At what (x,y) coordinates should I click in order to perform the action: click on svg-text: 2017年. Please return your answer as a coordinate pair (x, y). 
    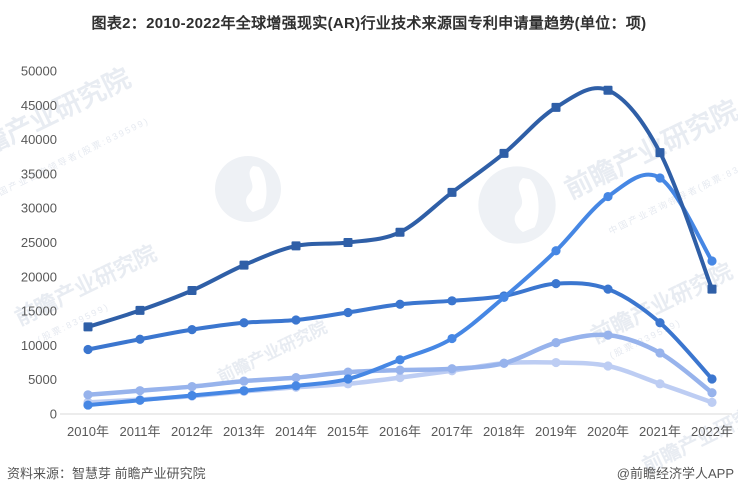
    Looking at the image, I should click on (452, 431).